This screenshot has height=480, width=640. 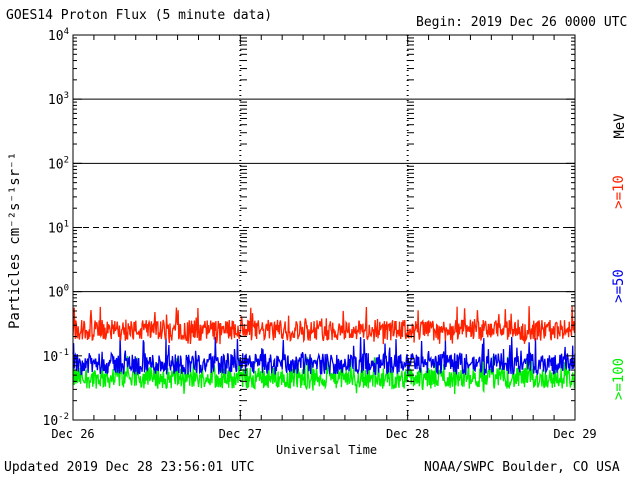 What do you see at coordinates (522, 467) in the screenshot?
I see `credit: NOAA/SWPC Boulder, CO USA` at bounding box center [522, 467].